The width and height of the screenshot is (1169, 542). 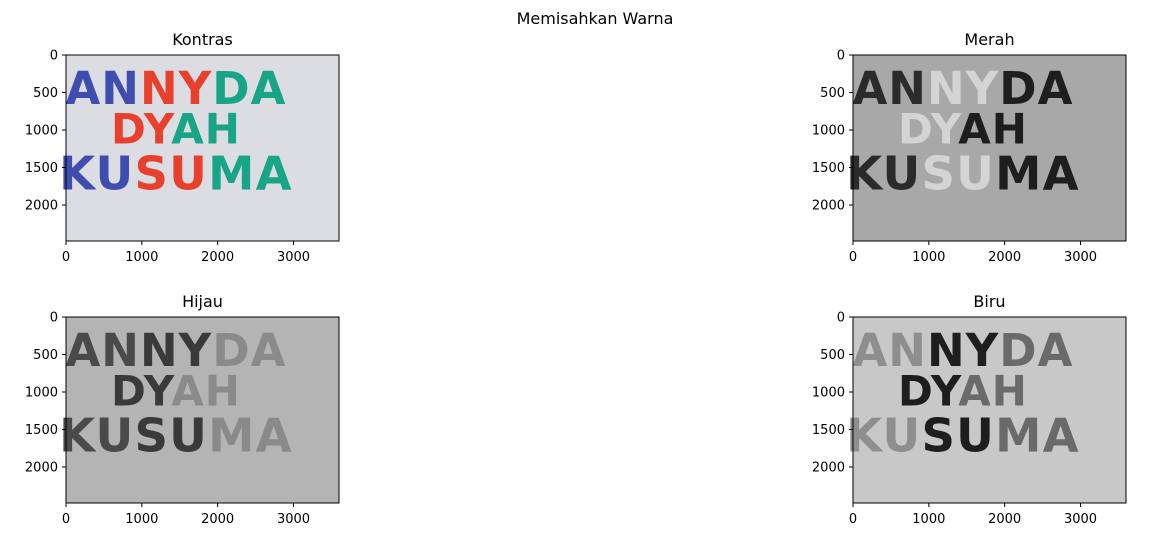 I want to click on subplot-title: Biru, so click(x=989, y=301).